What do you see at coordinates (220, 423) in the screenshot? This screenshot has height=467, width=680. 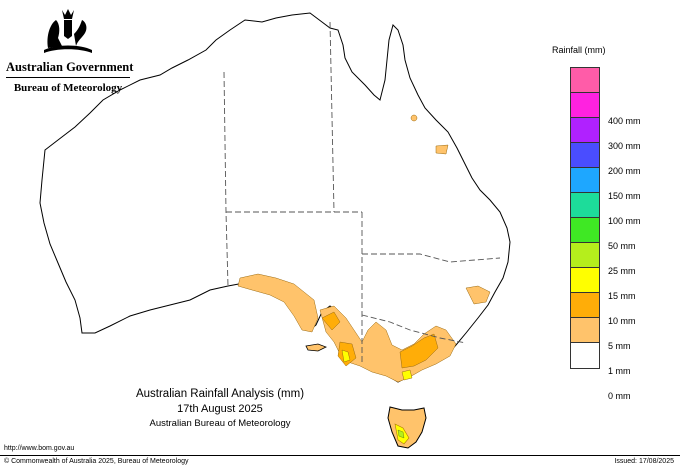 I see `title-line-3: Australian Bureau of Meteorology` at bounding box center [220, 423].